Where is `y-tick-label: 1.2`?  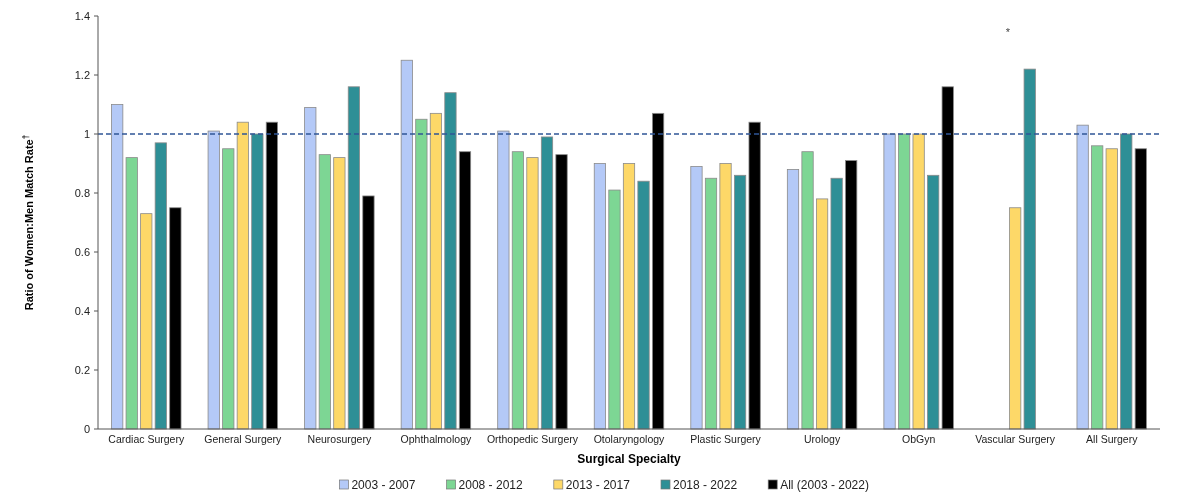 y-tick-label: 1.2 is located at coordinates (82, 74).